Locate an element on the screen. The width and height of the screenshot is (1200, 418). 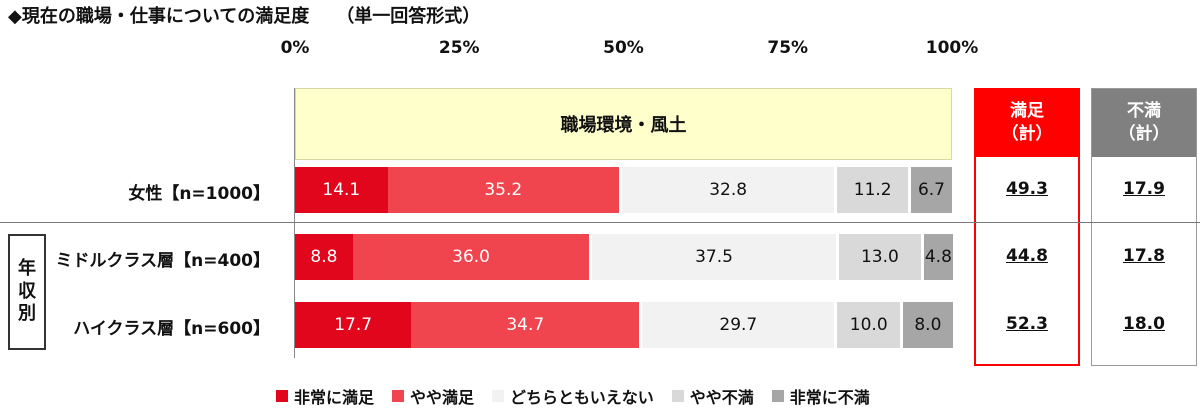
bar-segment: 14.1 is located at coordinates (341, 190).